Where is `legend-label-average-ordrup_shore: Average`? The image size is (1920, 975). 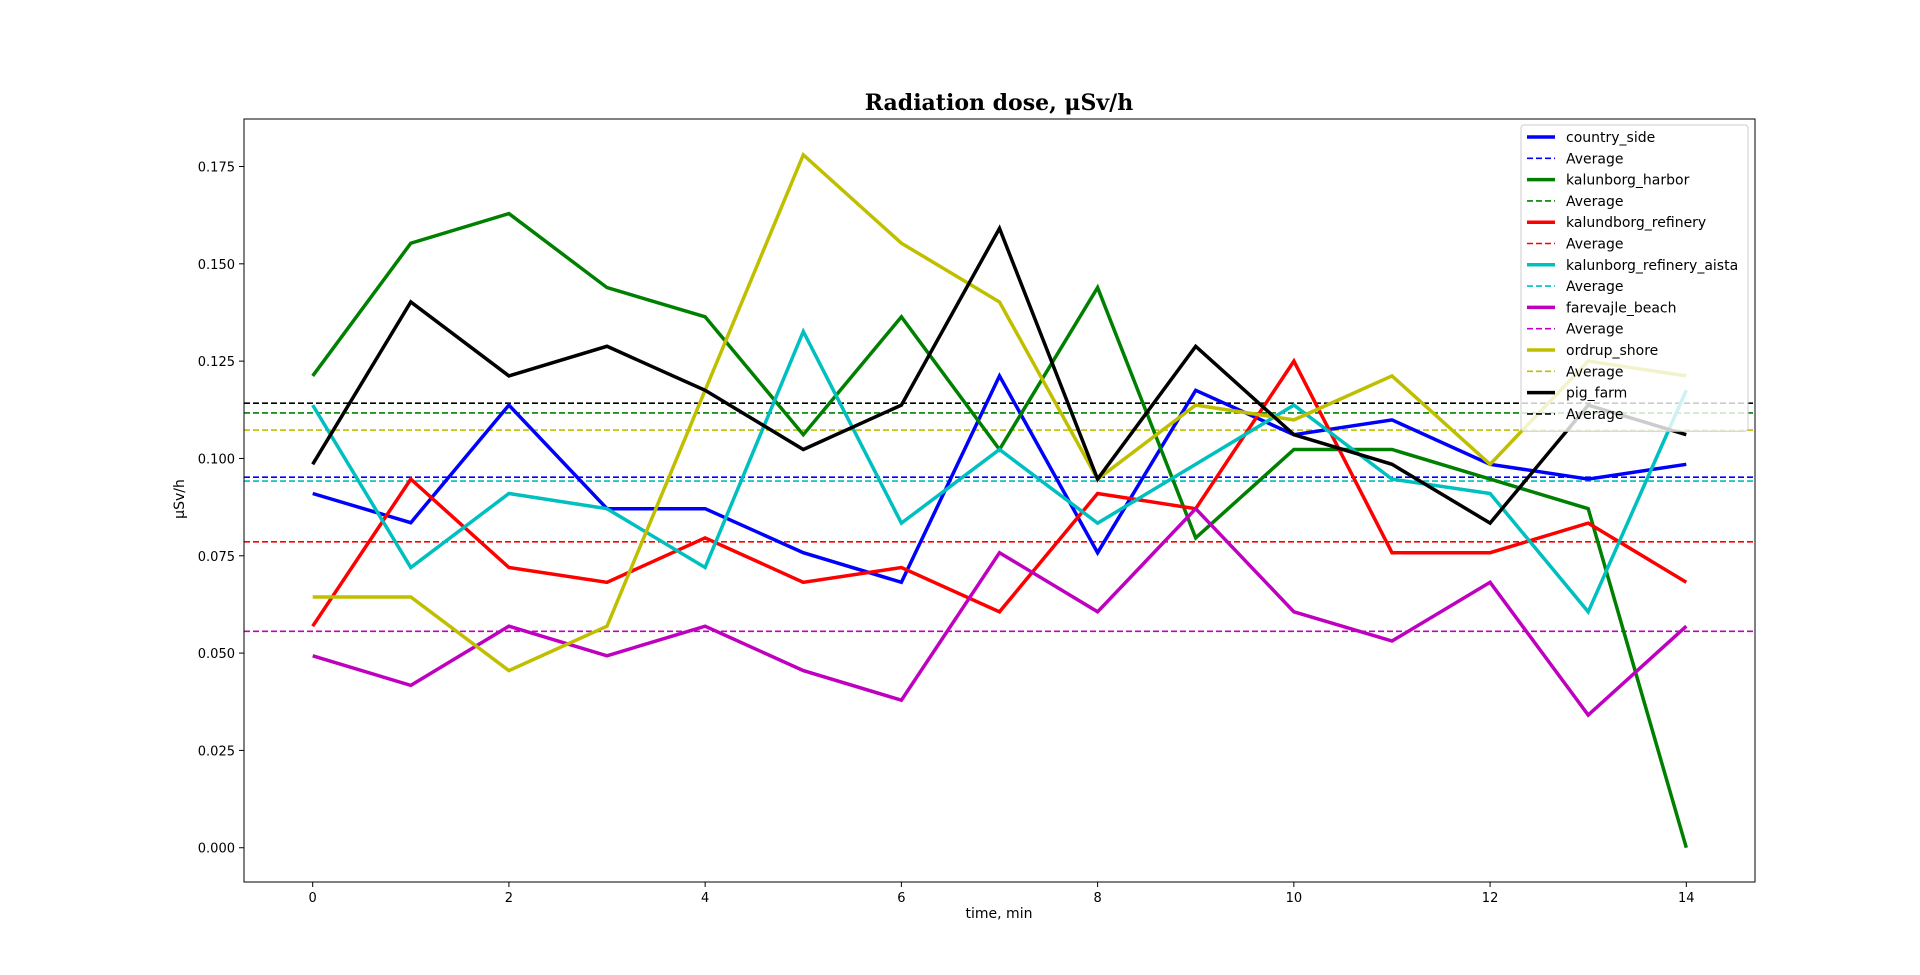
legend-label-average-ordrup_shore: Average is located at coordinates (1595, 372).